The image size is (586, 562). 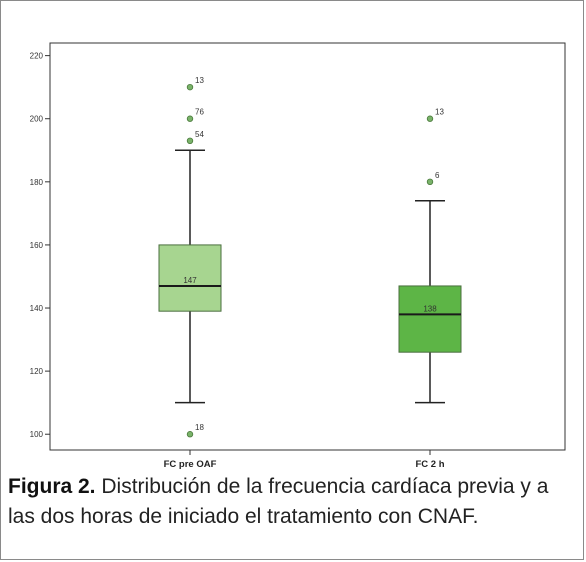 I want to click on outlier-label: 6, so click(x=437, y=175).